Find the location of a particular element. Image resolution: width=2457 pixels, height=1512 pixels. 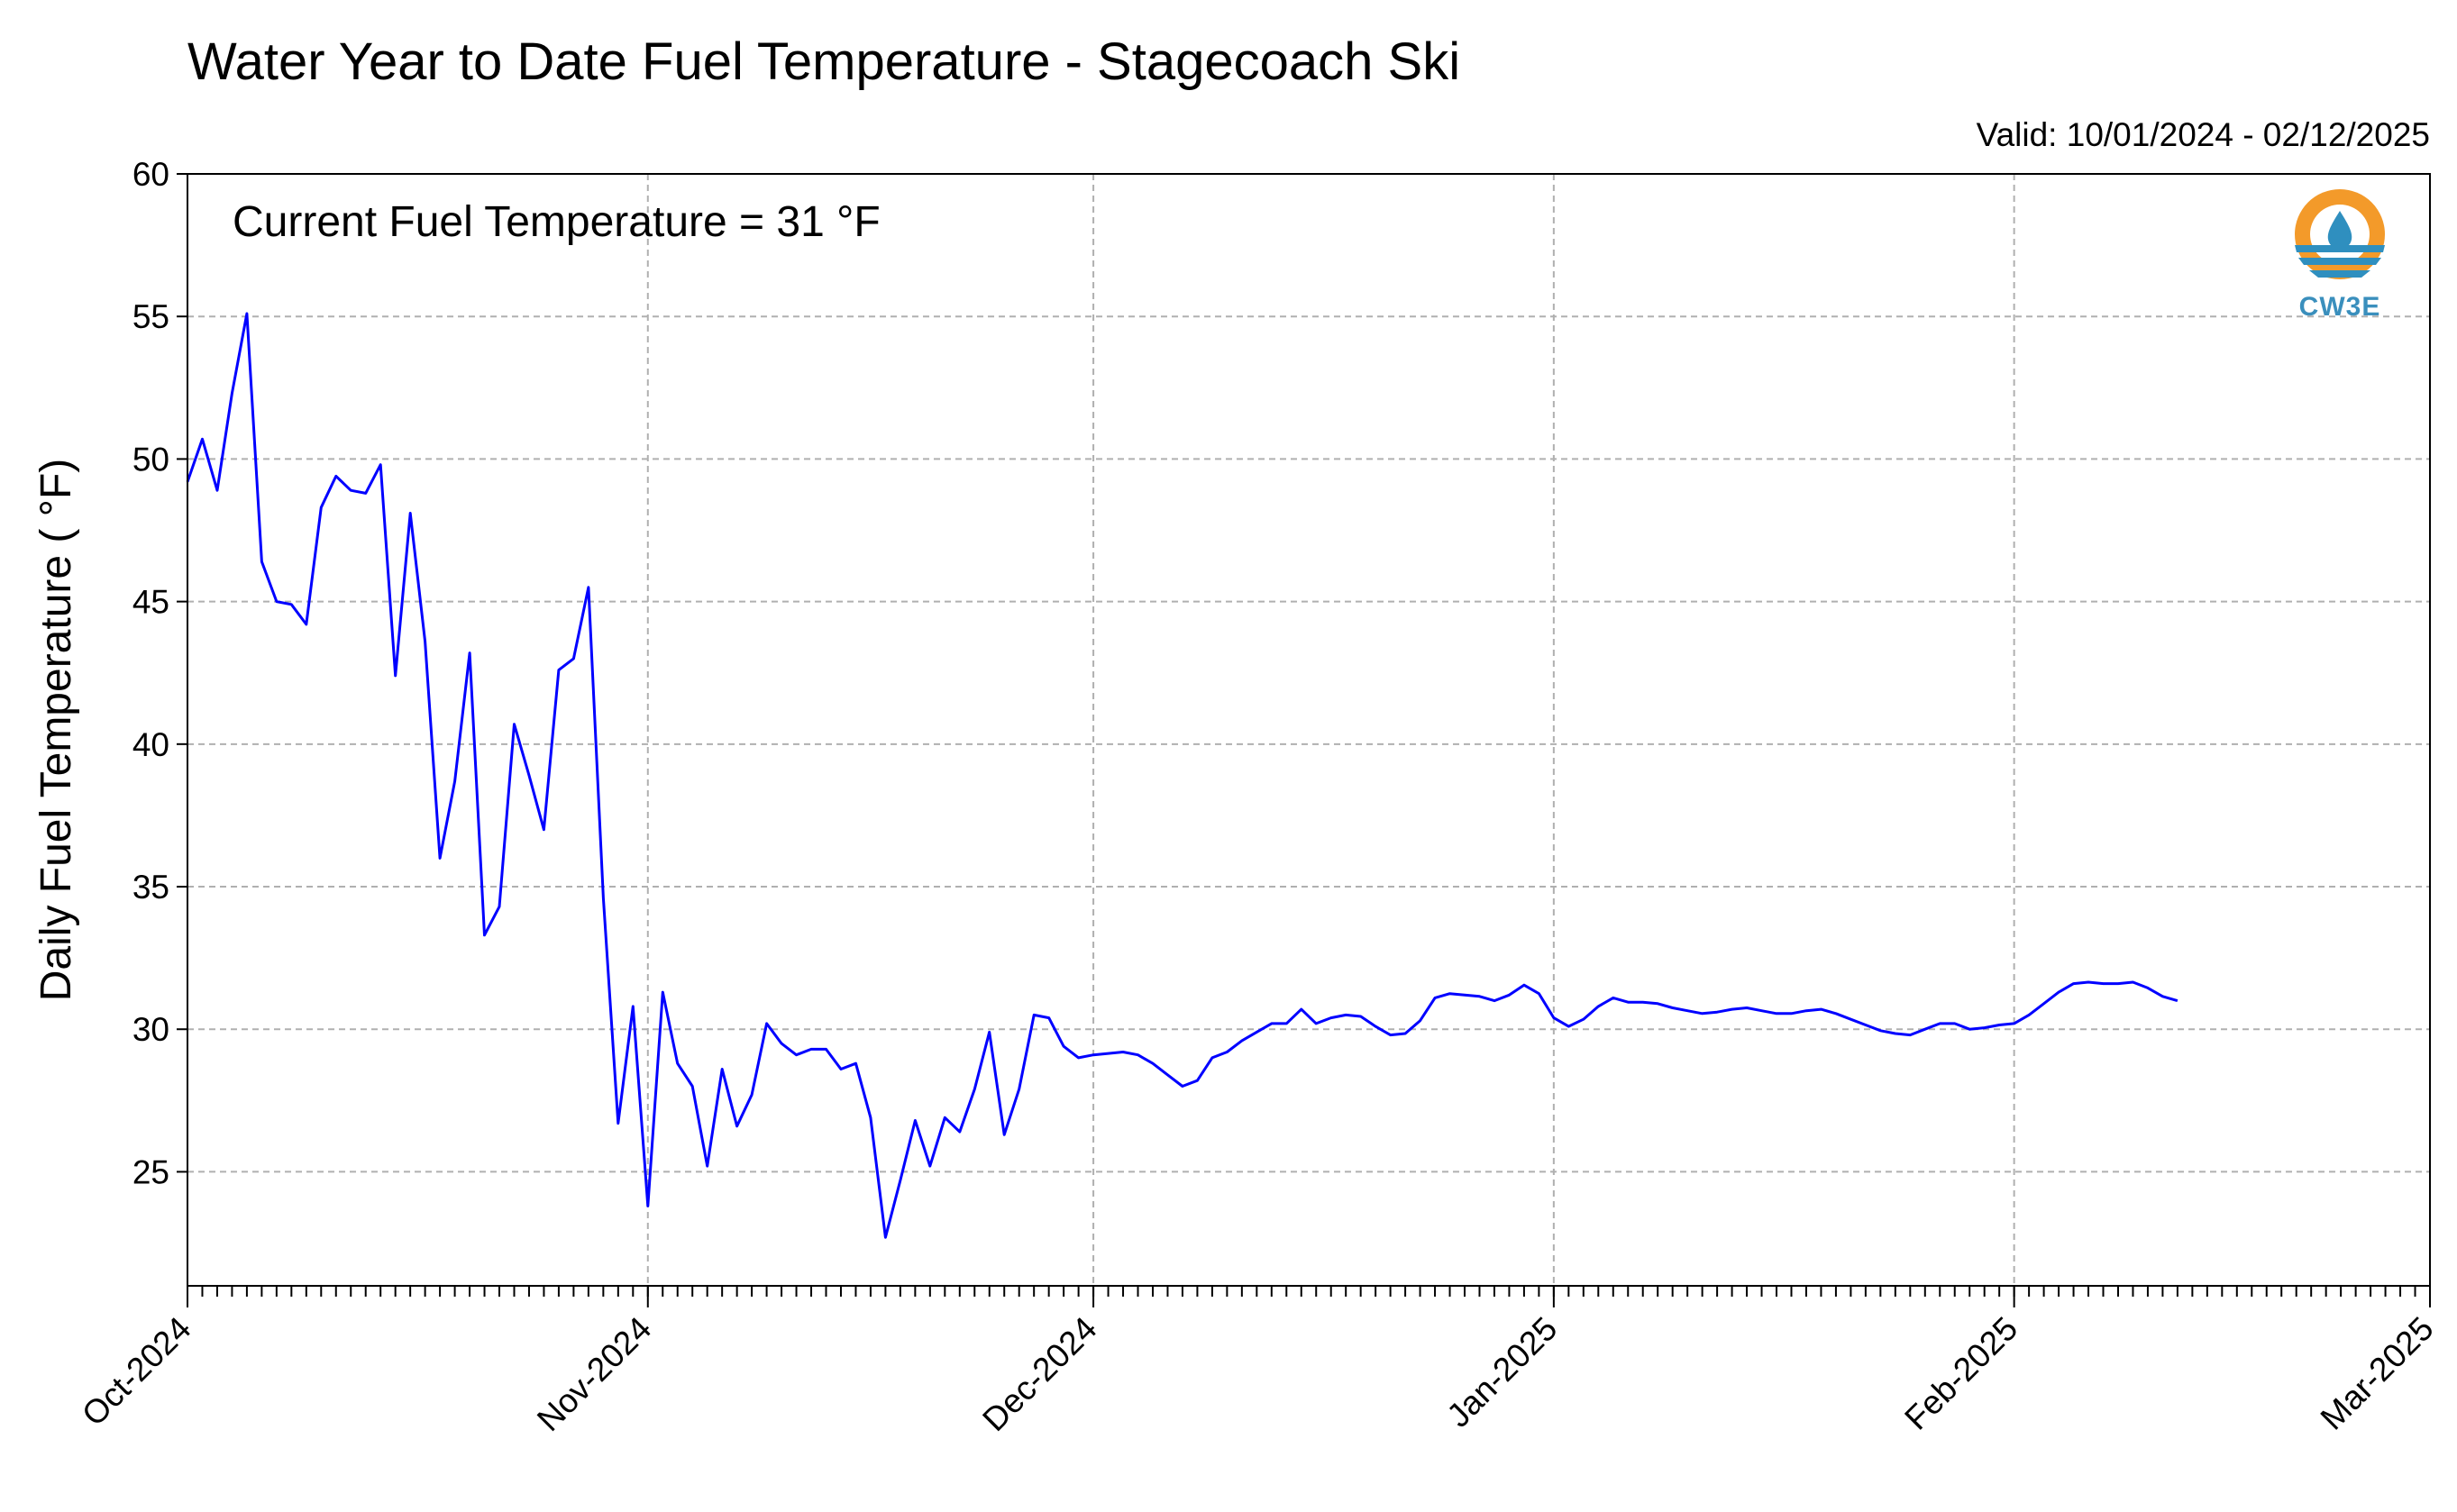

y-tick-label: 60 is located at coordinates (150, 174).